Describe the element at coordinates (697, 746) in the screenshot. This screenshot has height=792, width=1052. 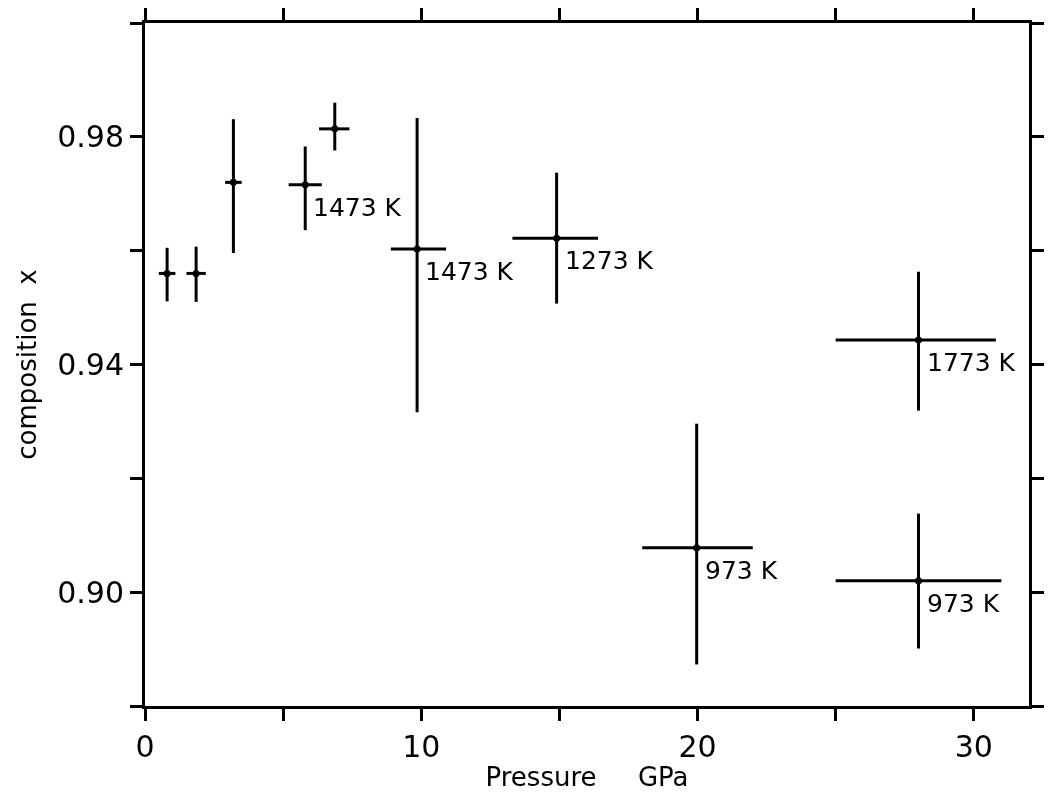
I see `x-tick-label: 20` at that location.